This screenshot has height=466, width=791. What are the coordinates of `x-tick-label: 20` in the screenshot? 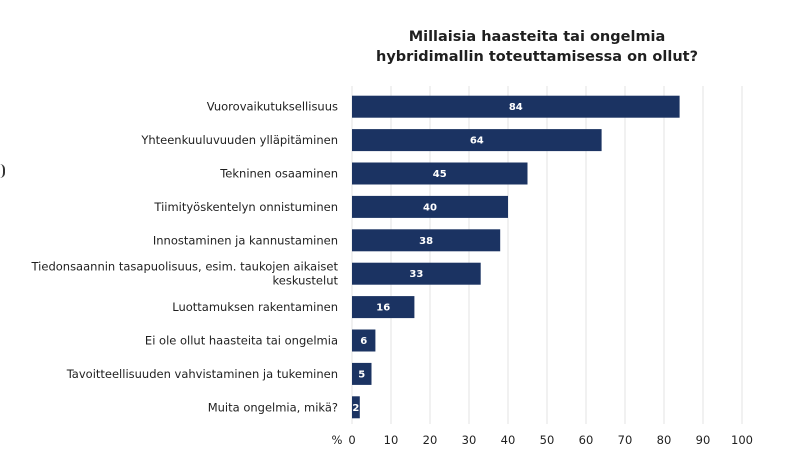 It's located at (430, 440).